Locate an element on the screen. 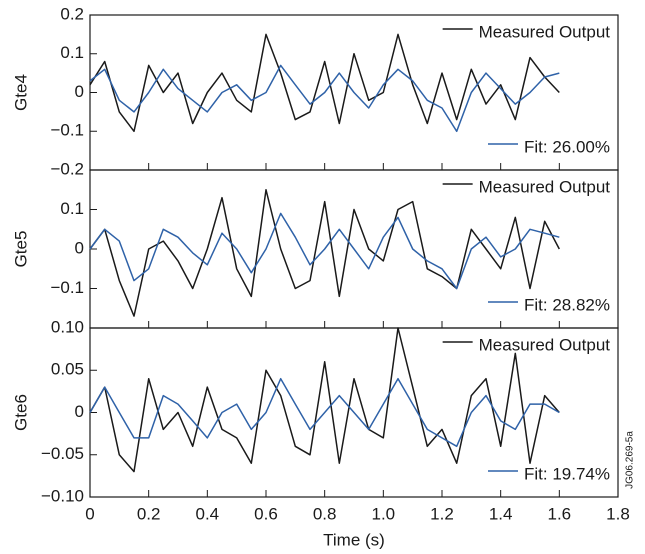 This screenshot has width=645, height=554. y-tick-label: −0.10 is located at coordinates (62, 495).